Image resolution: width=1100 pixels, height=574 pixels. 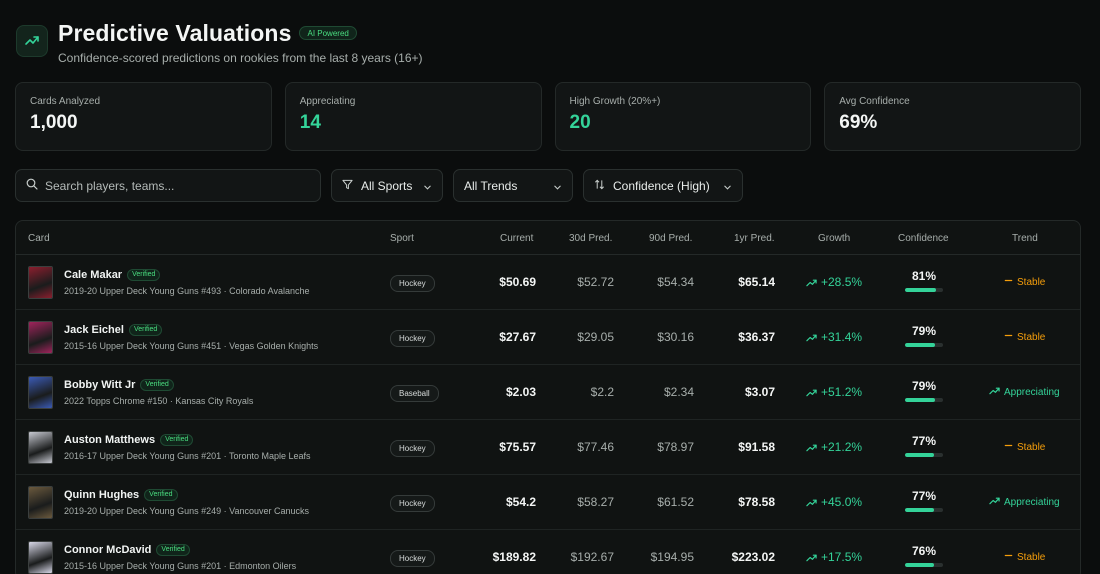 What do you see at coordinates (756, 337) in the screenshot?
I see `pred-1yr: $36.37` at bounding box center [756, 337].